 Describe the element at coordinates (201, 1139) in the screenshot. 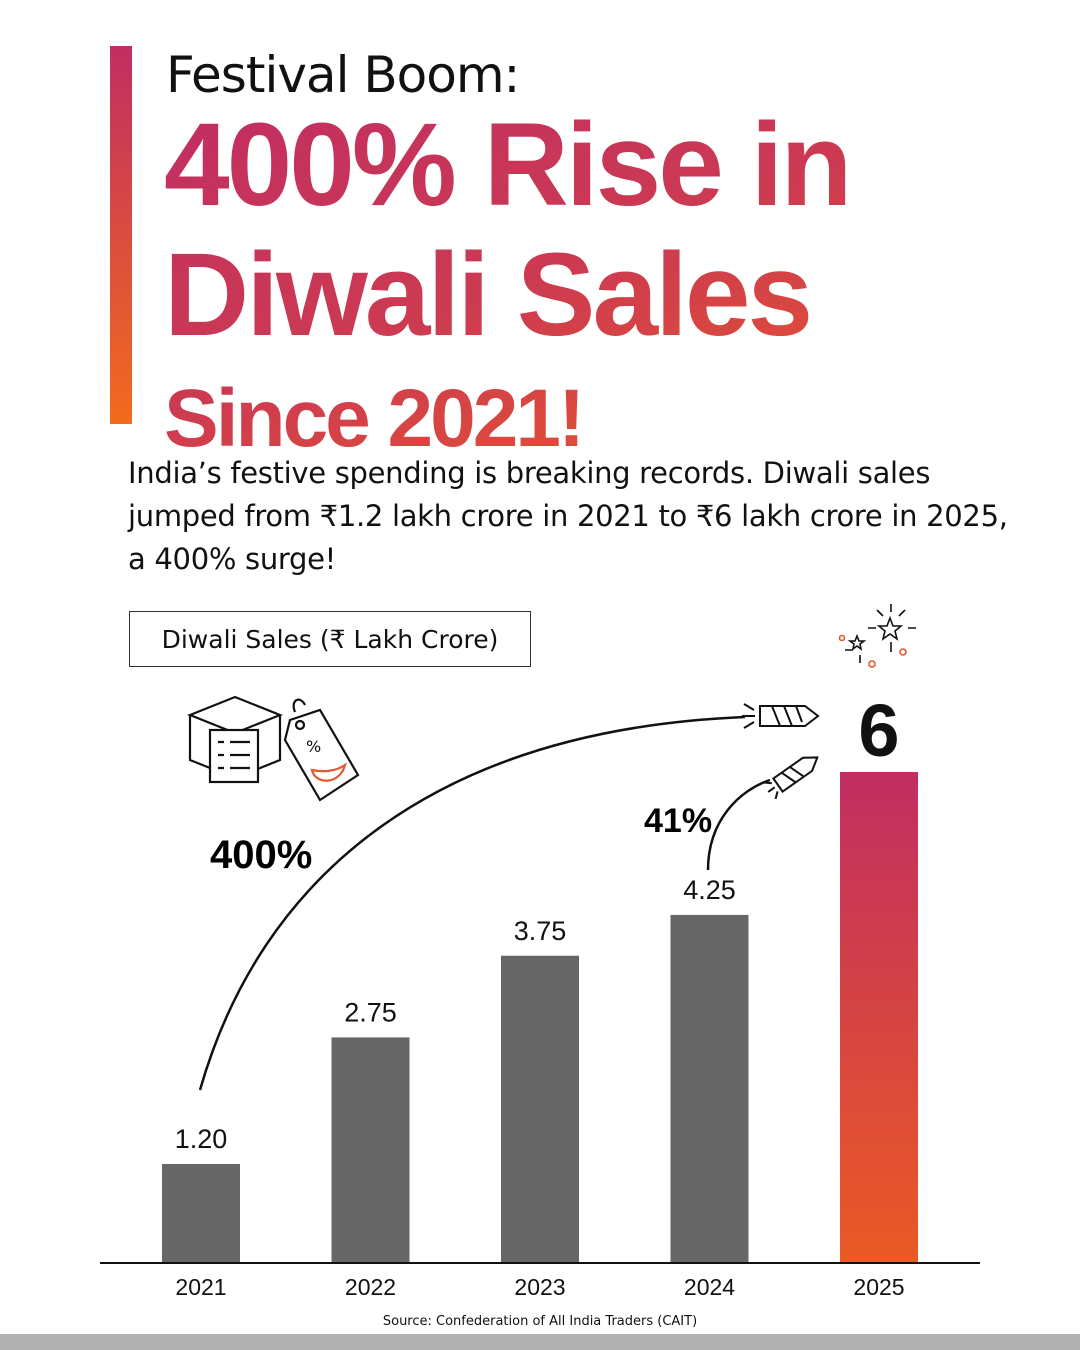

I see `data-label-2021: 1.20` at that location.